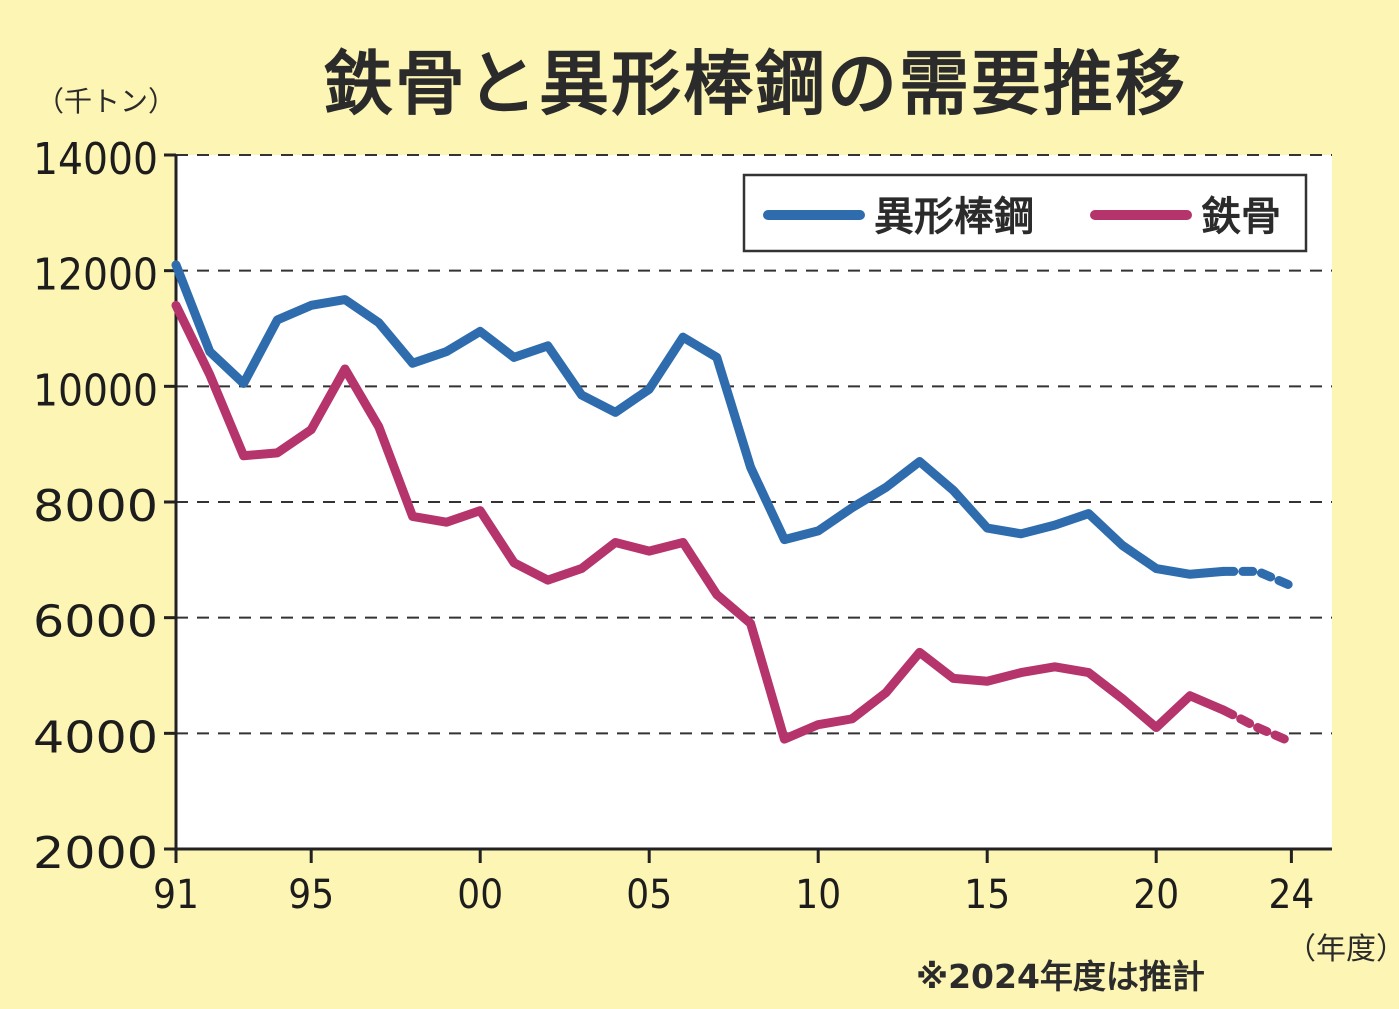 The width and height of the screenshot is (1399, 1009). What do you see at coordinates (1342, 949) in the screenshot?
I see `x-axis-unit-label: （年度）` at bounding box center [1342, 949].